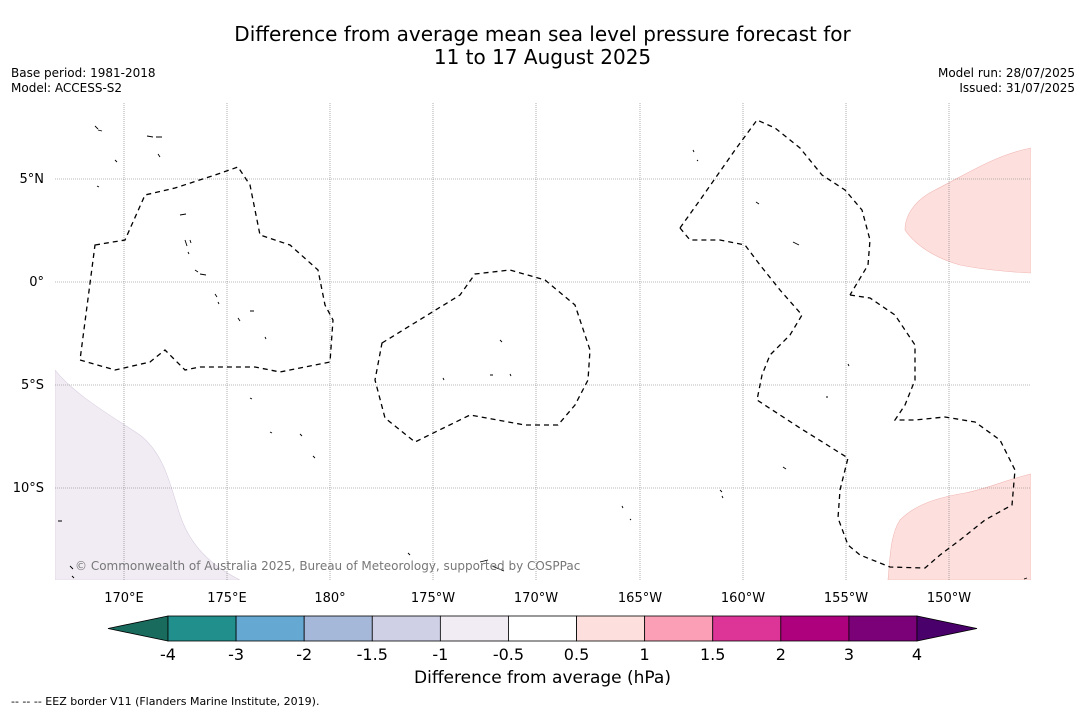 The width and height of the screenshot is (1085, 713). Describe the element at coordinates (36, 282) in the screenshot. I see `lat-tick-label: 0°` at that location.